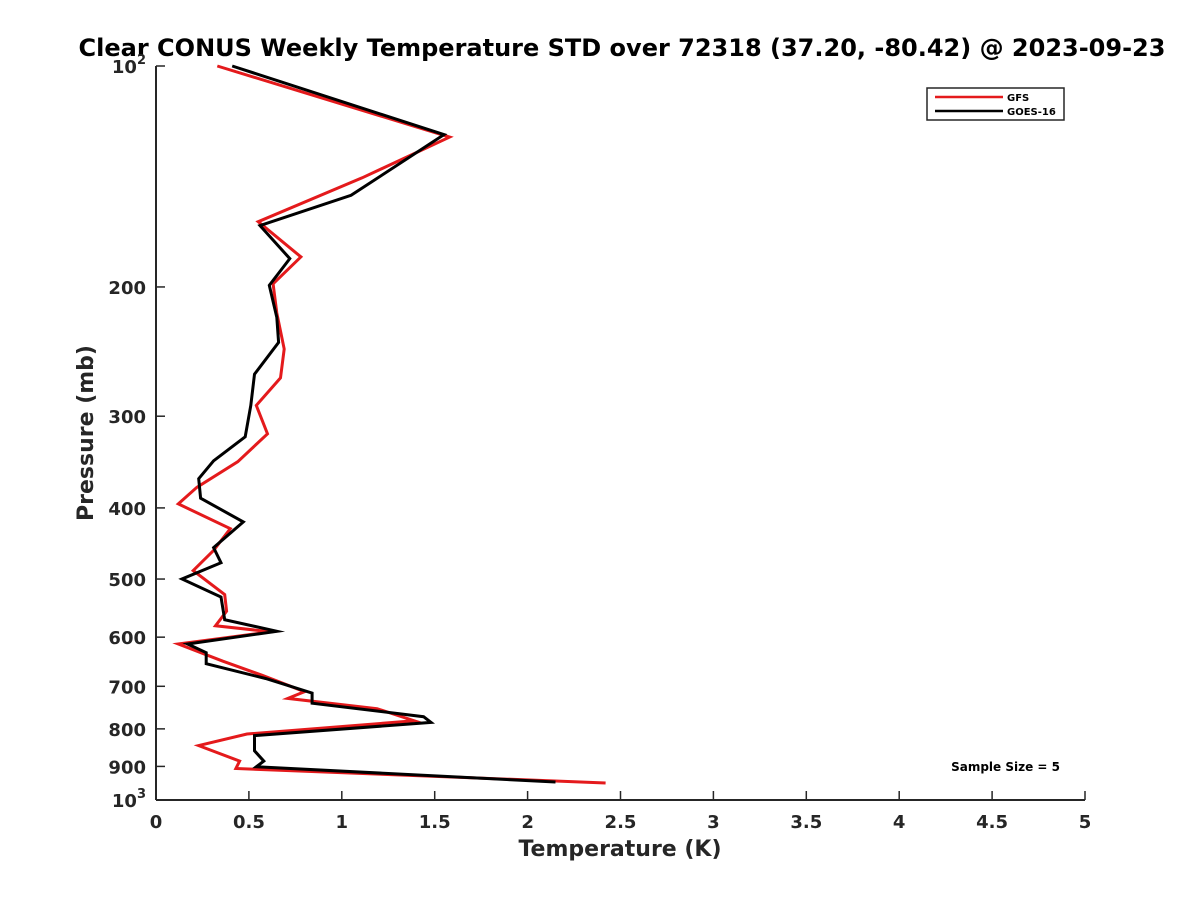 This screenshot has width=1200, height=900. What do you see at coordinates (1085, 822) in the screenshot?
I see `x-tick-label: 5` at bounding box center [1085, 822].